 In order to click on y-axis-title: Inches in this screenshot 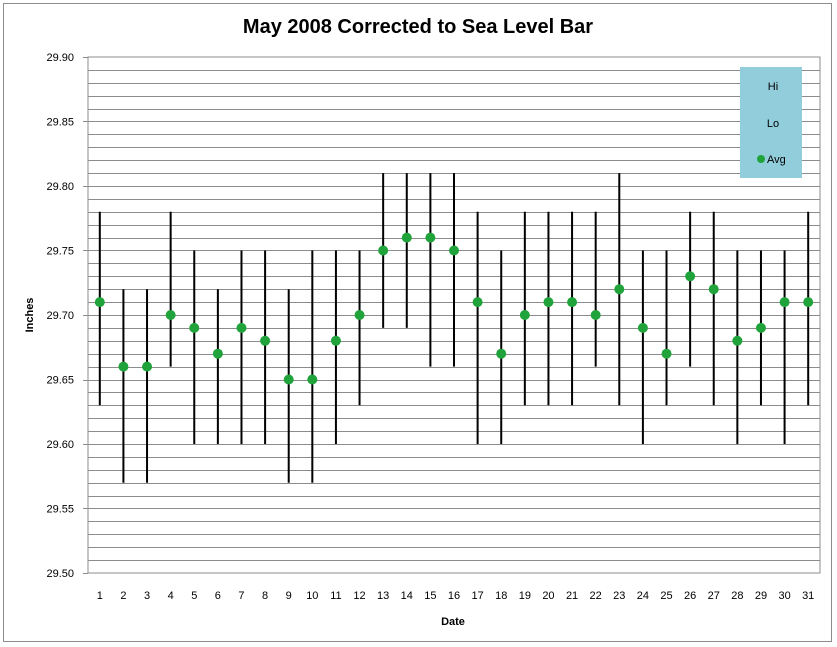, I will do `click(30, 315)`.